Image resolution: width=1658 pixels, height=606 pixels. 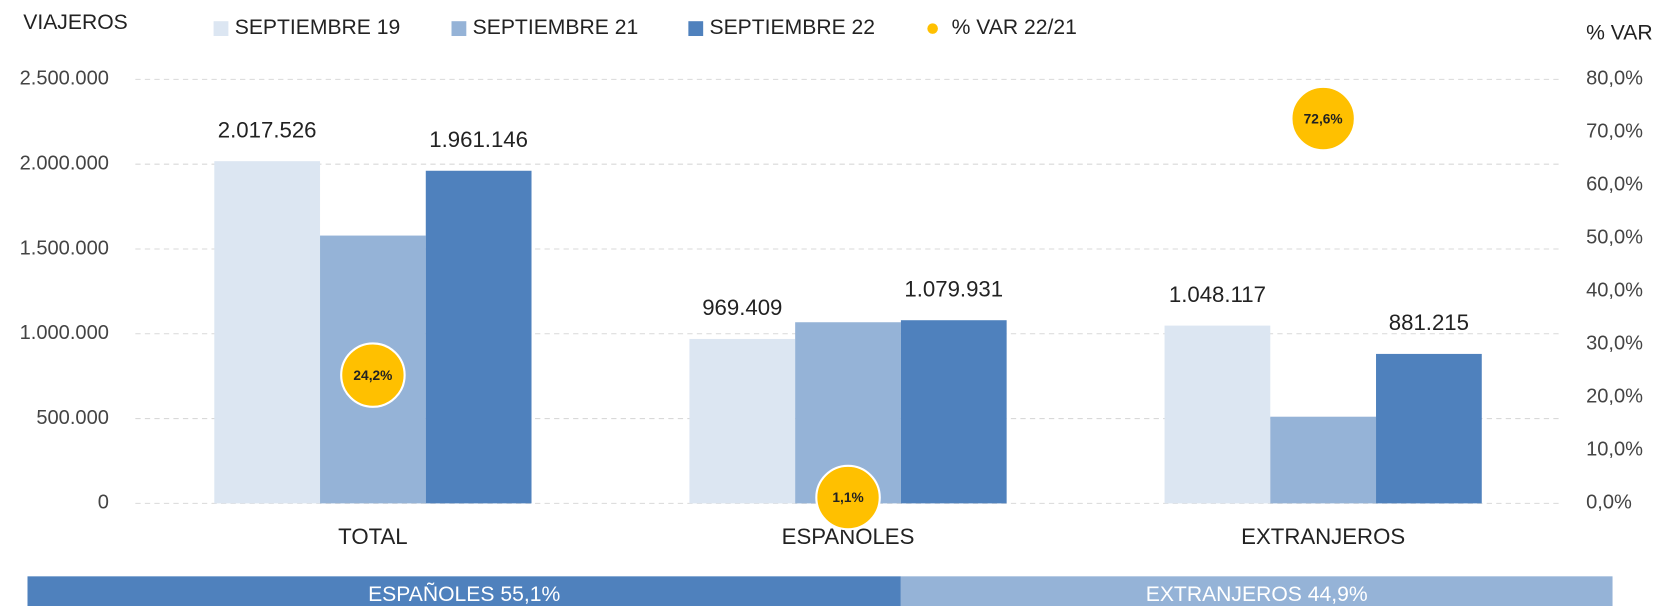 What do you see at coordinates (1429, 322) in the screenshot?
I see `data-label: 881.215` at bounding box center [1429, 322].